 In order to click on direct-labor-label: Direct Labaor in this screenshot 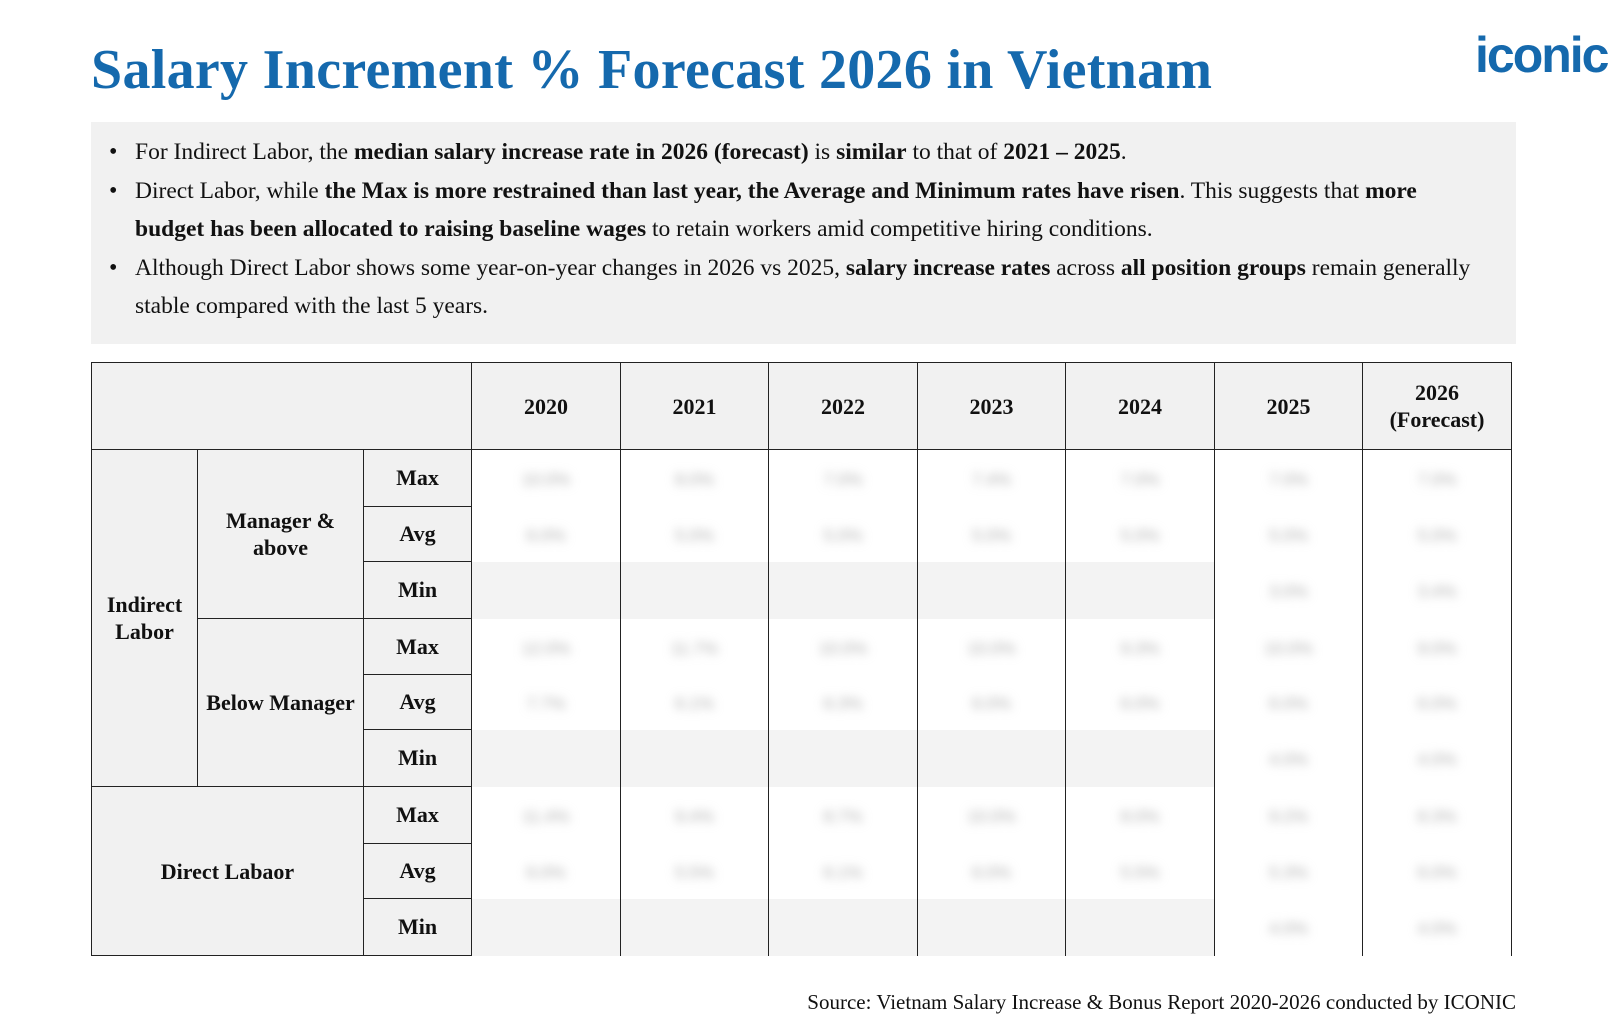, I will do `click(227, 871)`.